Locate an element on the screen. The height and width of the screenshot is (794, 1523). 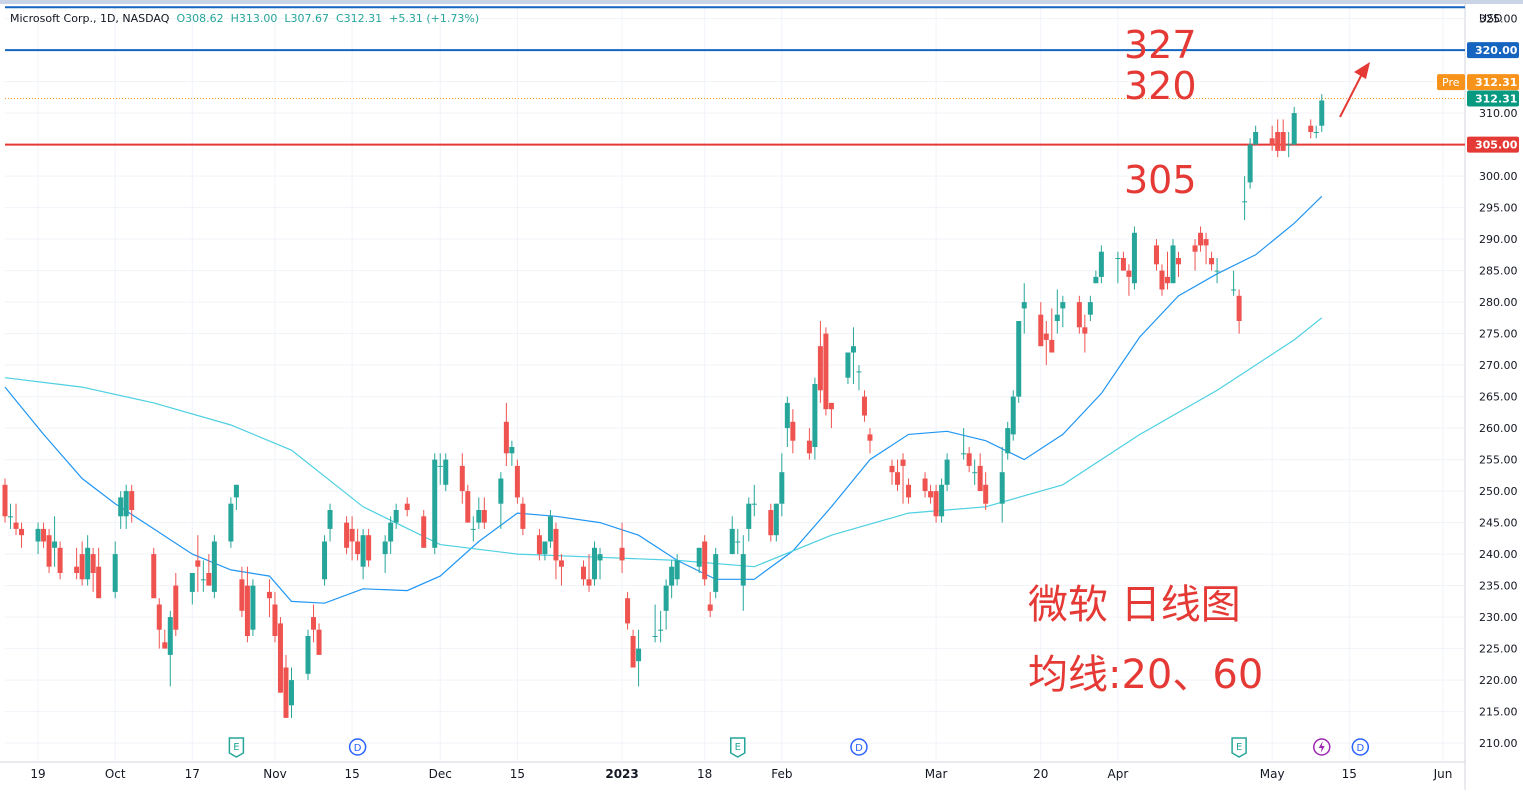
y-tick-label: 285.00 is located at coordinates (1498, 271).